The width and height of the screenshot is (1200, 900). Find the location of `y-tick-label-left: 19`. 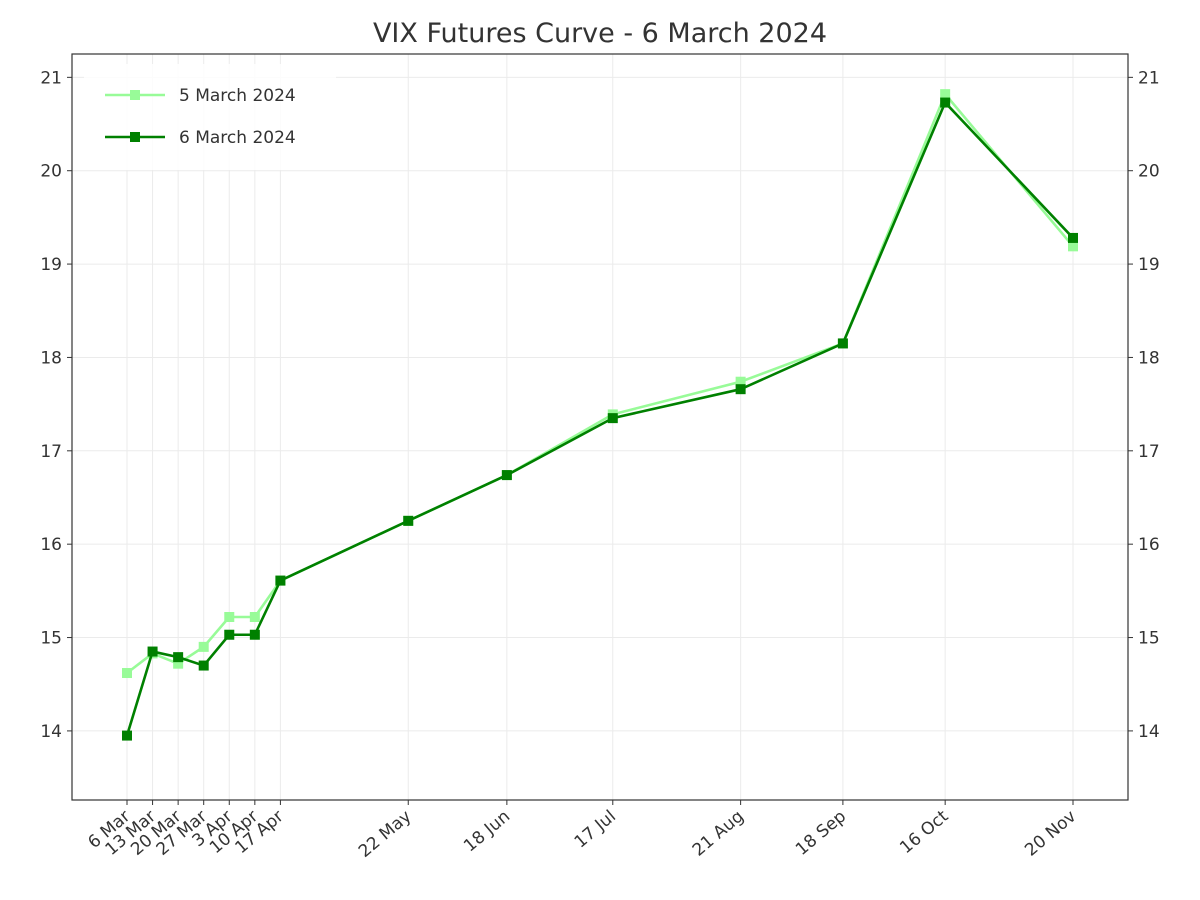

y-tick-label-left: 19 is located at coordinates (51, 265).